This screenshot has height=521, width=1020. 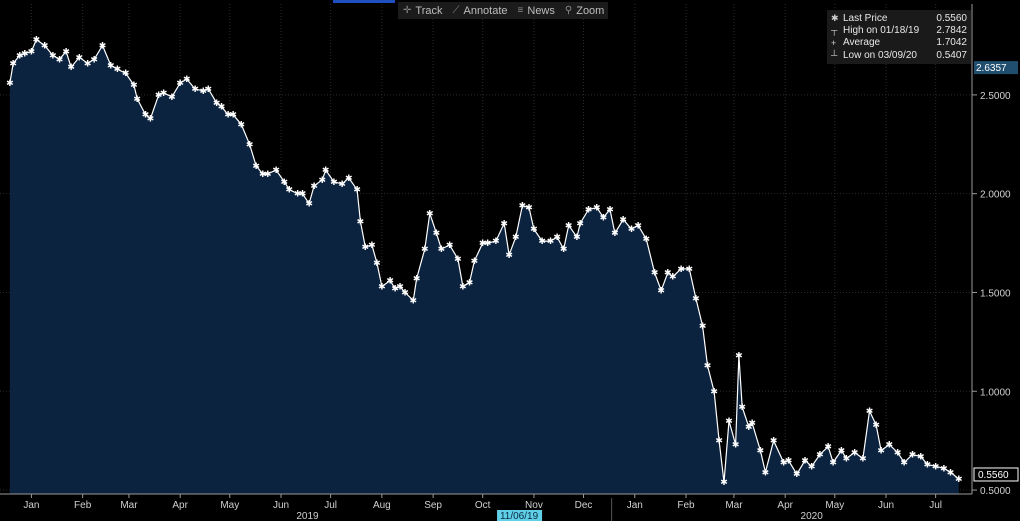 What do you see at coordinates (865, 18) in the screenshot?
I see `legend-label: Last Price` at bounding box center [865, 18].